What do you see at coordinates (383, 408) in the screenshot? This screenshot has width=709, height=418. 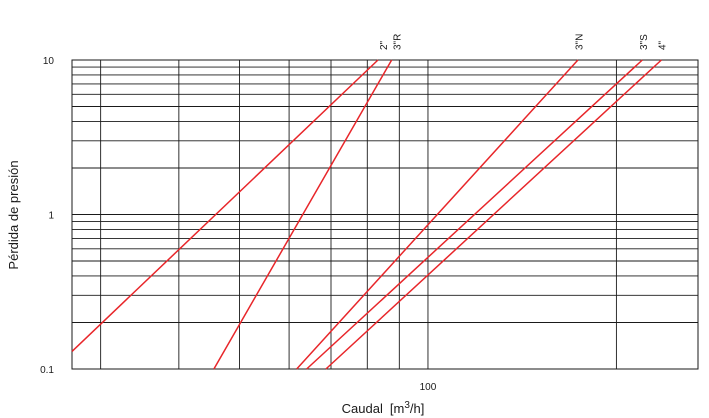 I see `x-axis-label: Caudal [m3/h]` at bounding box center [383, 408].